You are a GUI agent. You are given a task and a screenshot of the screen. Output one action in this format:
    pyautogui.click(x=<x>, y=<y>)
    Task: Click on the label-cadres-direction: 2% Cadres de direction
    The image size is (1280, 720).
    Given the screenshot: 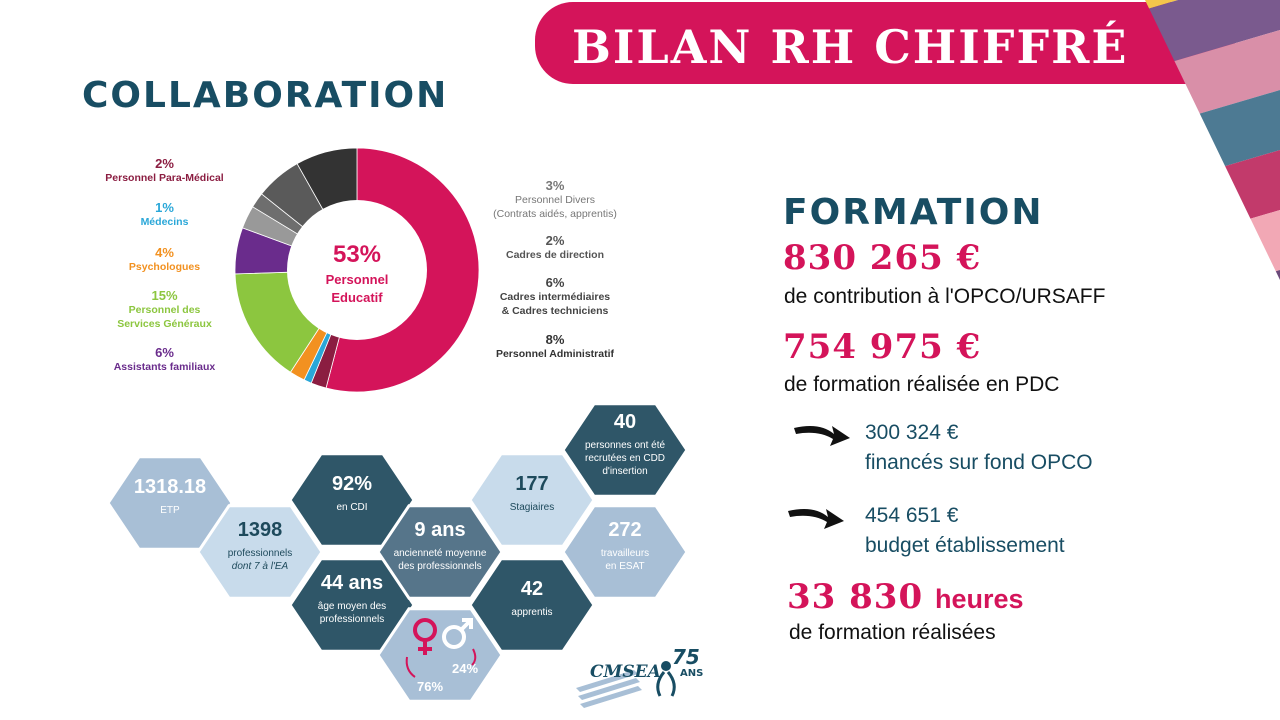 What is the action you would take?
    pyautogui.click(x=555, y=247)
    